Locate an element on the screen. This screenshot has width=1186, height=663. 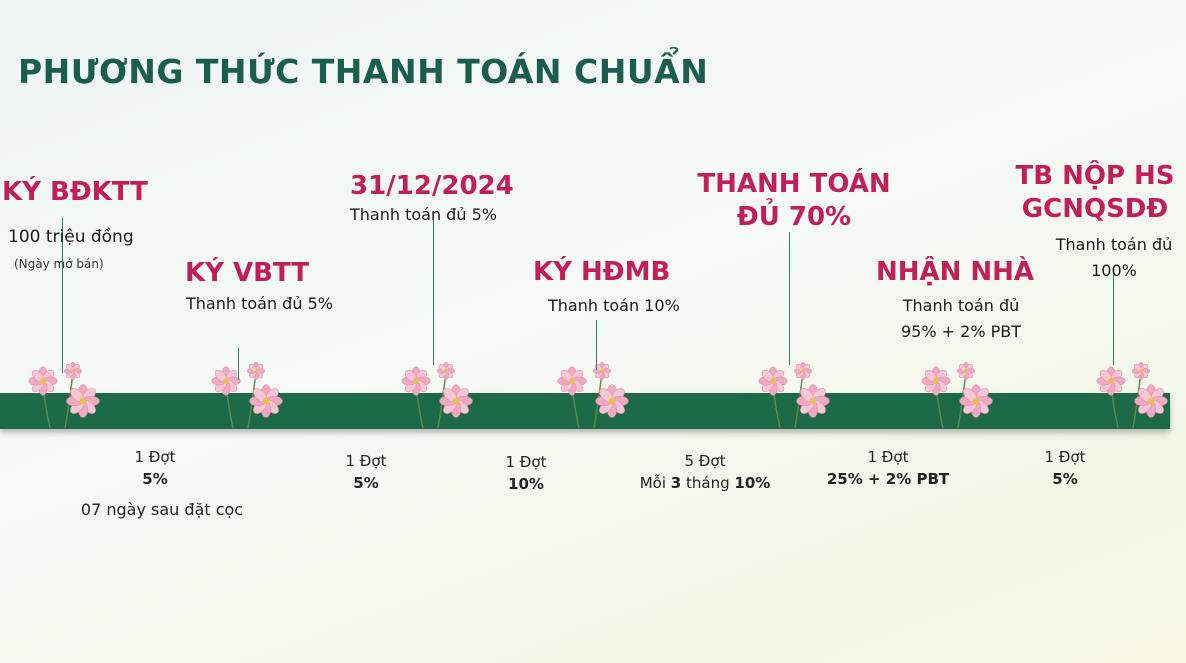
description-line: 100% is located at coordinates (1114, 270).